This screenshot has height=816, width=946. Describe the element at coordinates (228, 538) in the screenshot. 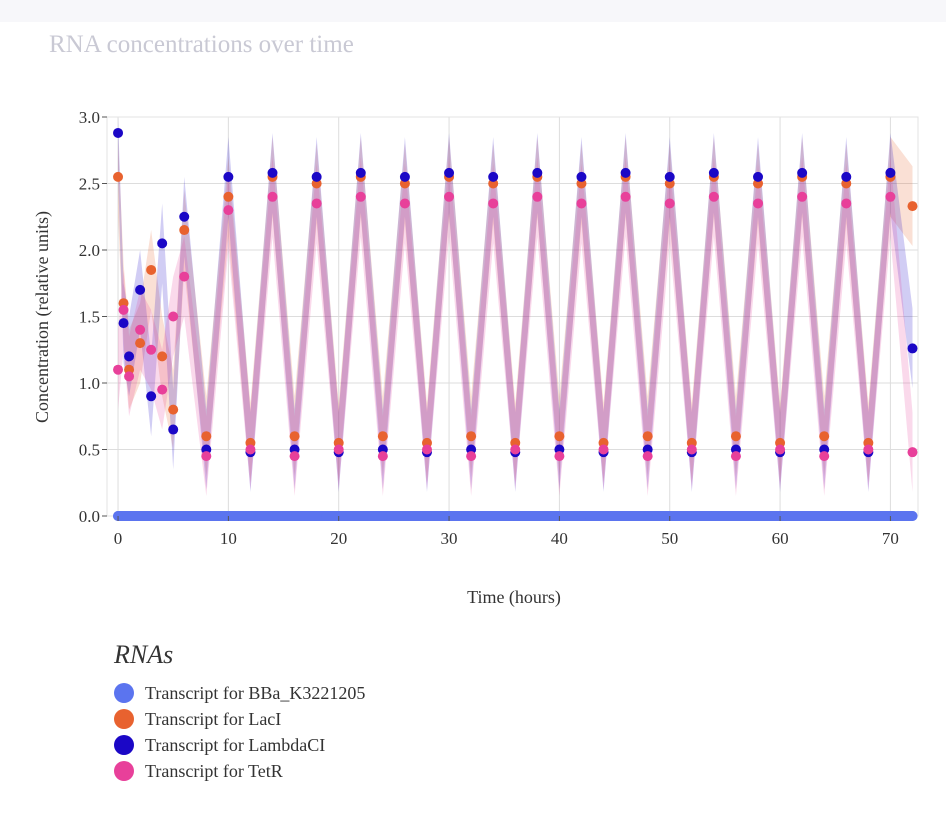

I see `x-tick-label: 10` at that location.